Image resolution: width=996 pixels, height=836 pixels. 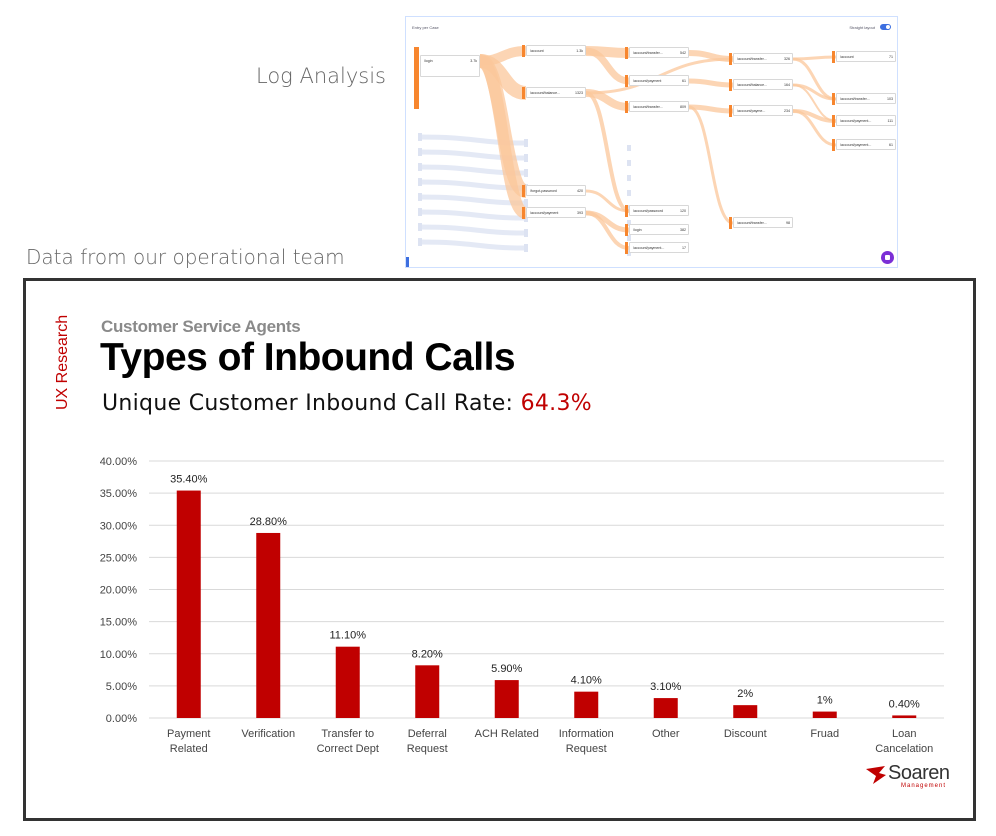 I want to click on data-label: 8.20%, so click(x=427, y=654).